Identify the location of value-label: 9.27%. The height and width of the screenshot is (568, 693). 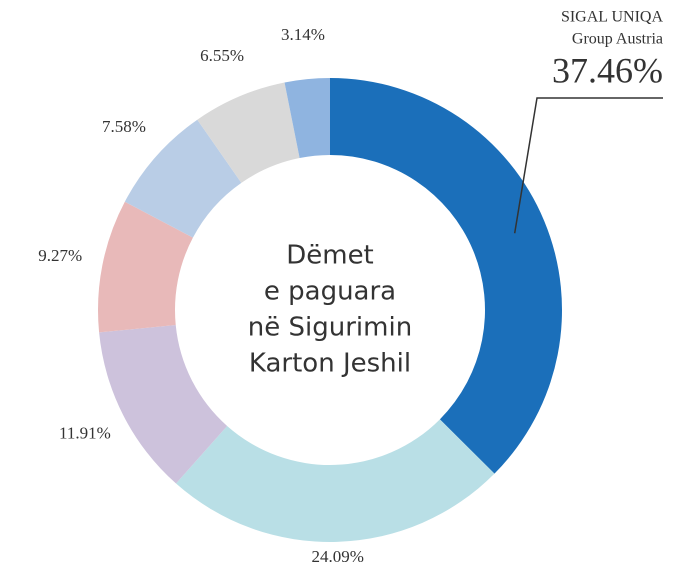
(60, 255).